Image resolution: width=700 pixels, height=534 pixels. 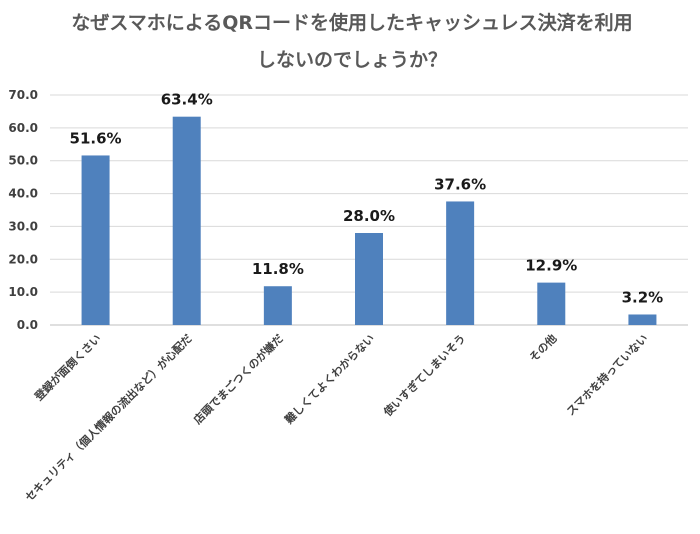 What do you see at coordinates (23, 128) in the screenshot?
I see `y-tick-label: 60.0` at bounding box center [23, 128].